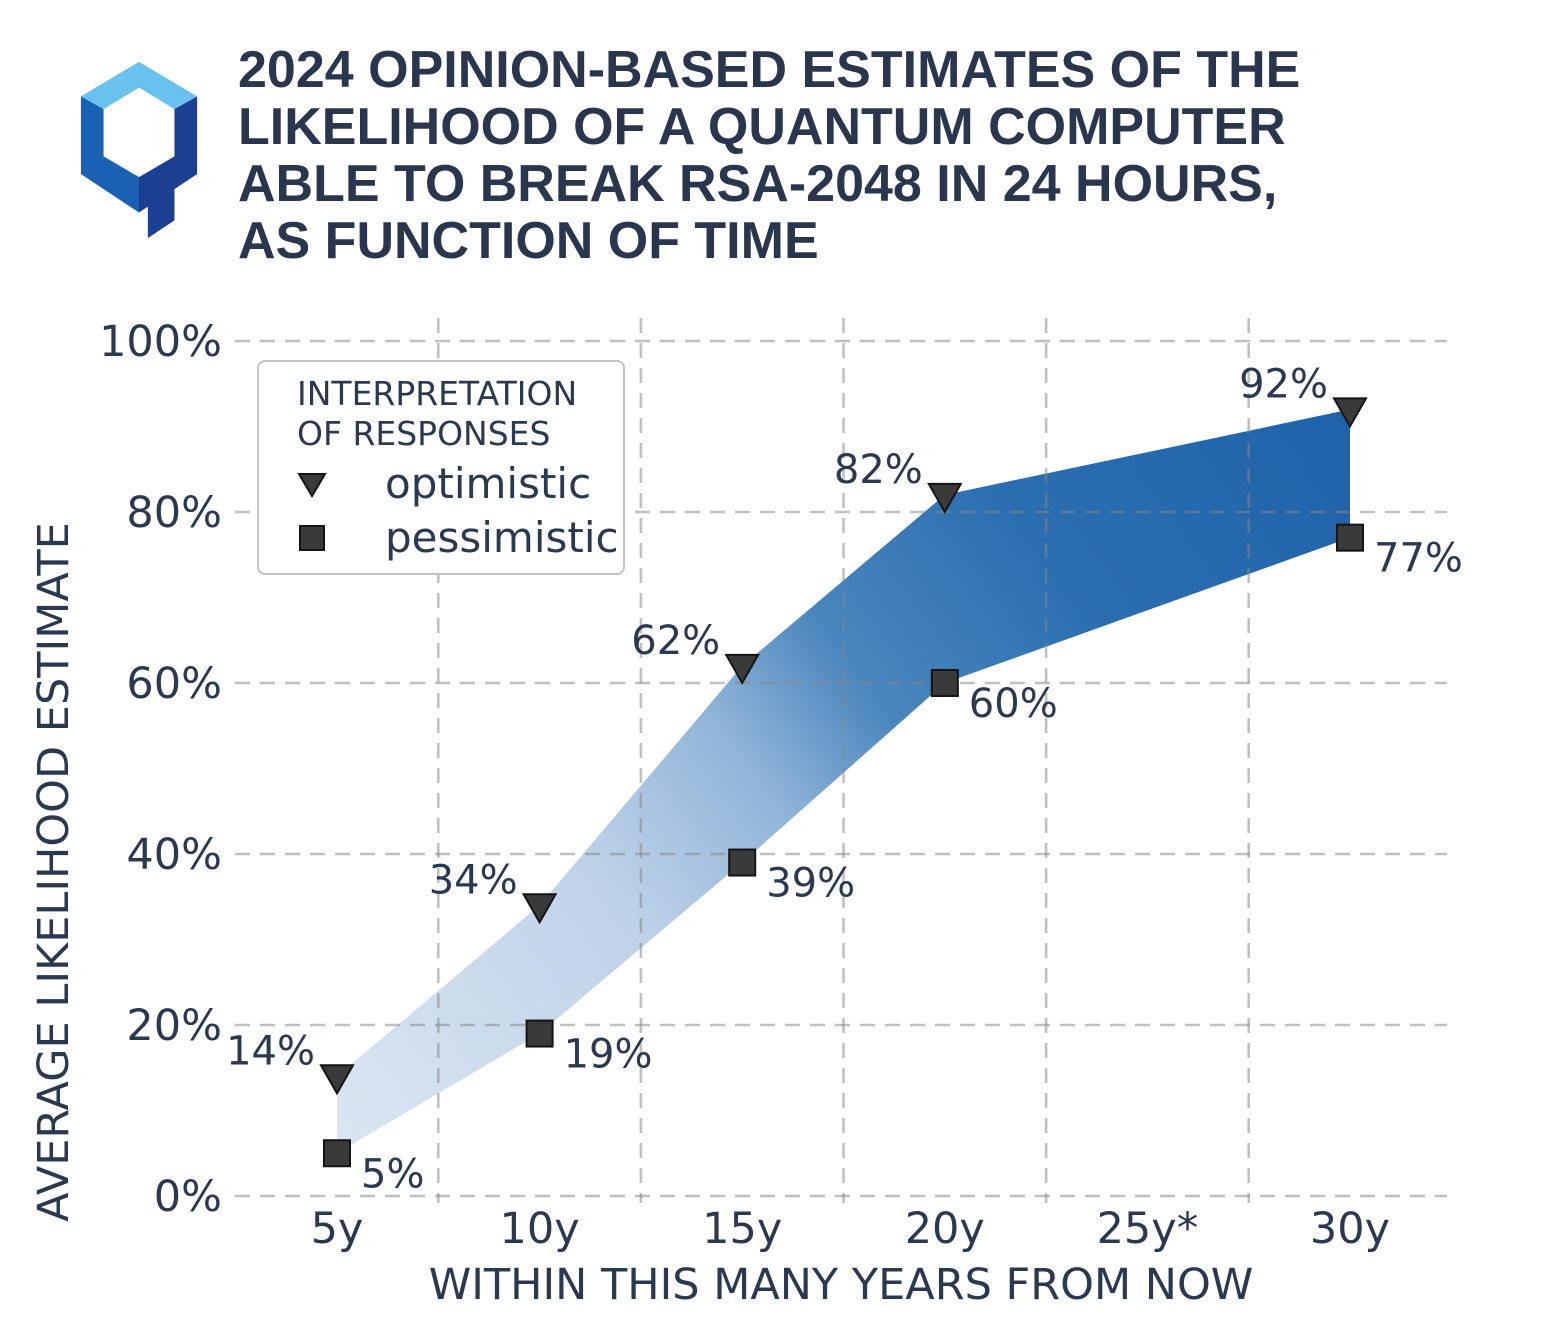 The height and width of the screenshot is (1330, 1548). What do you see at coordinates (769, 70) in the screenshot?
I see `title-line: 2024 OPINION-BASED ESTIMATES OF THE` at bounding box center [769, 70].